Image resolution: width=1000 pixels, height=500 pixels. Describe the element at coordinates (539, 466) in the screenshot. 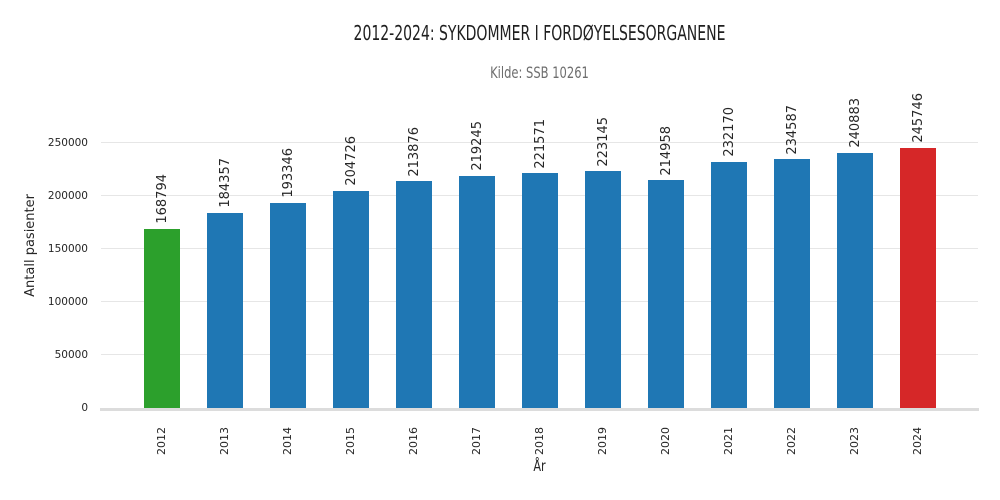

I see `x-axis-label: År` at that location.